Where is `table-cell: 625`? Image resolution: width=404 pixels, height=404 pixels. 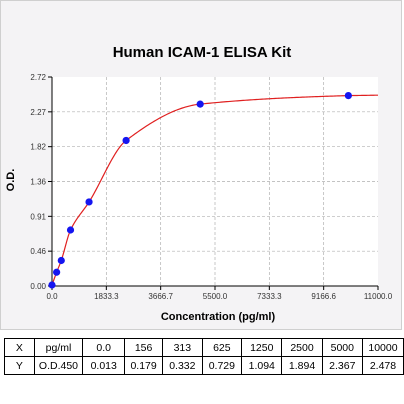
table-cell: 625 is located at coordinates (222, 347).